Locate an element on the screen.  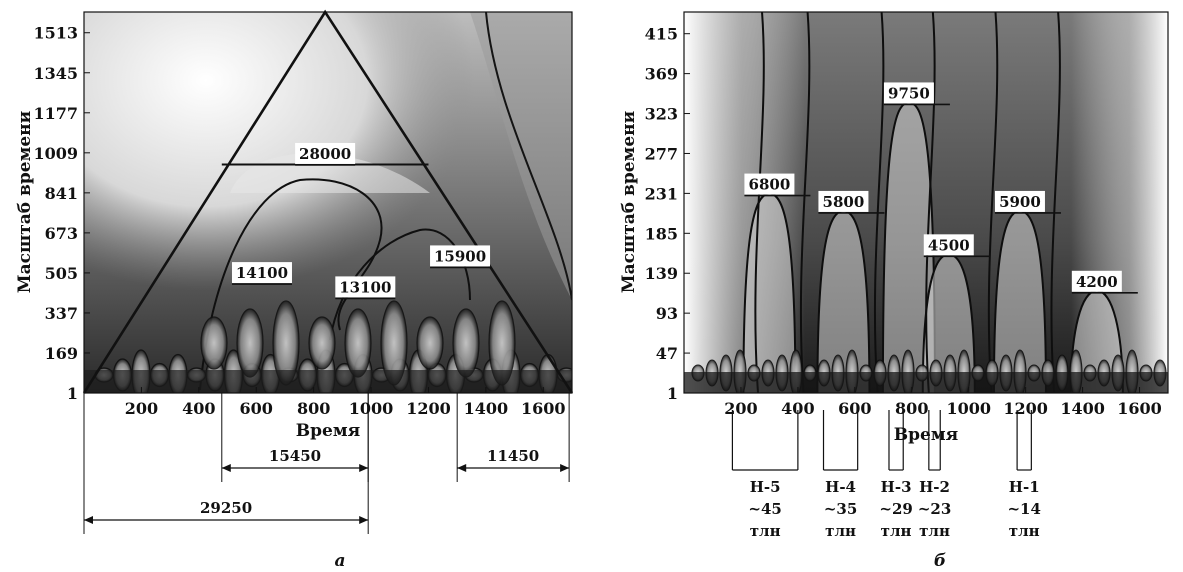
panel-a-ytick-label: 1513 is located at coordinates (55, 33).